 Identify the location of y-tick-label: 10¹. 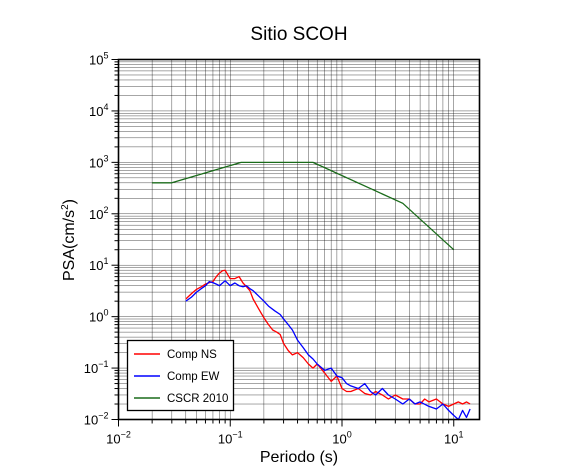
(98, 264).